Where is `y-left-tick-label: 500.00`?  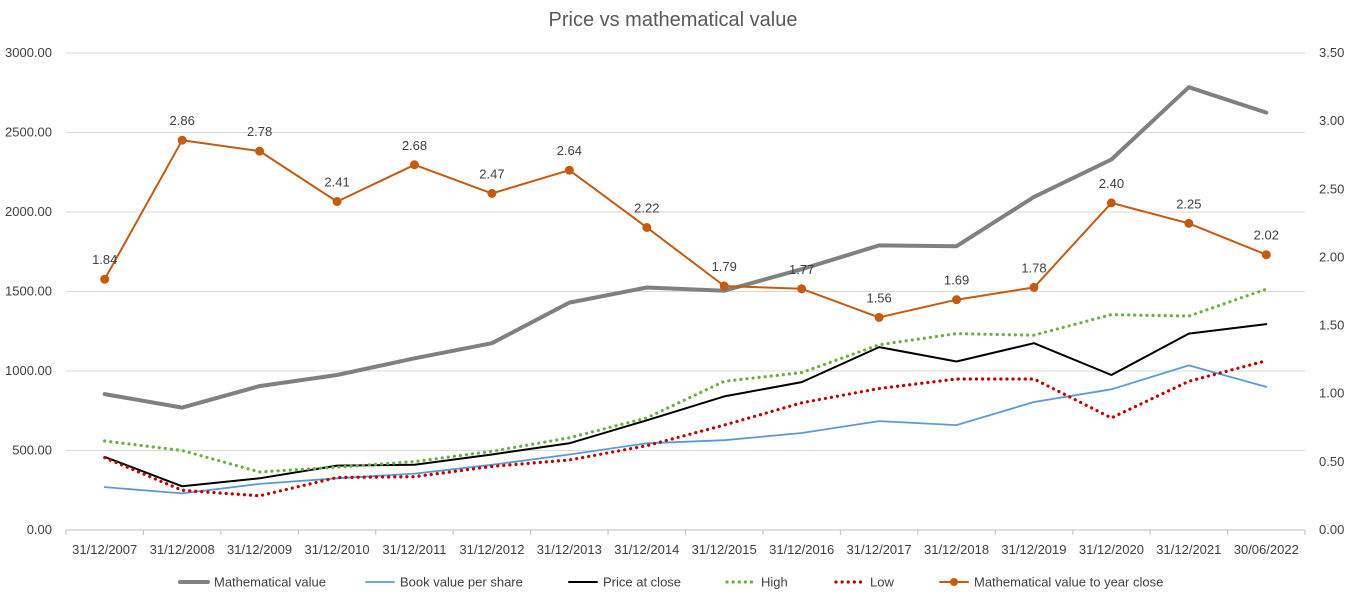 y-left-tick-label: 500.00 is located at coordinates (32, 450).